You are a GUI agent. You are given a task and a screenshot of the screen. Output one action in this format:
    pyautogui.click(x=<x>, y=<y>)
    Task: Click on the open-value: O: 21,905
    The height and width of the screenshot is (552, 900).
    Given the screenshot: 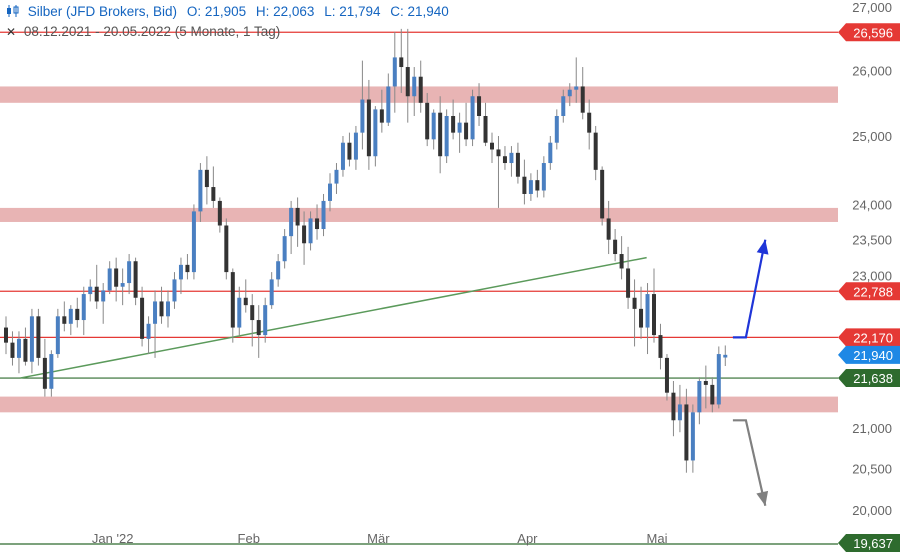 What is the action you would take?
    pyautogui.click(x=216, y=11)
    